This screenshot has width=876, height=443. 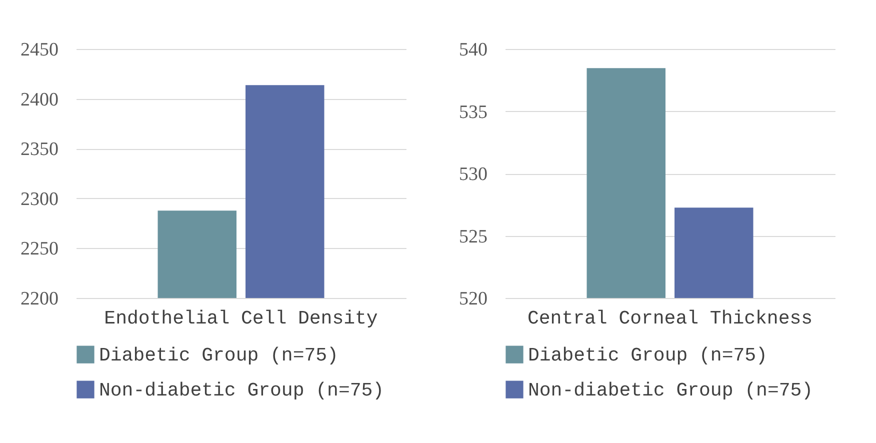 I want to click on y-tick-label: 535, so click(x=473, y=112).